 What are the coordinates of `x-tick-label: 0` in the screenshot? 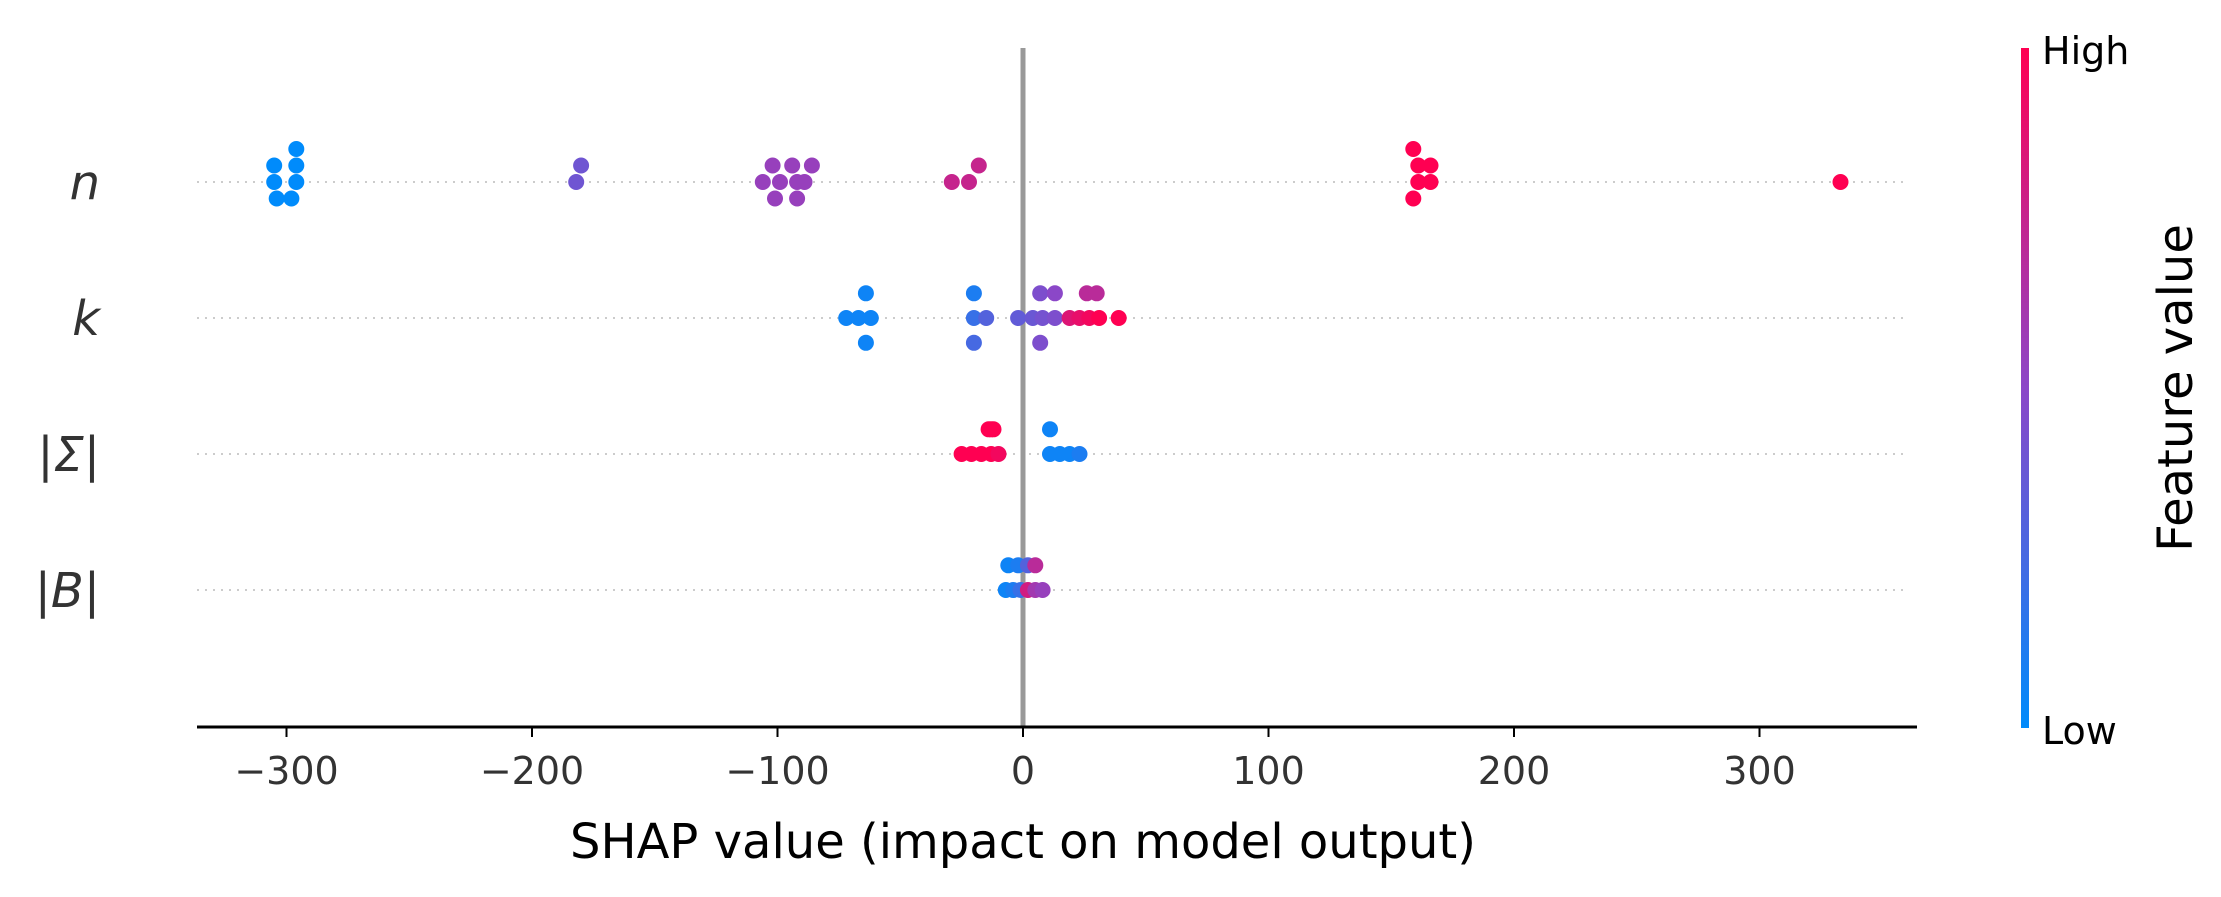 It's located at (1023, 771).